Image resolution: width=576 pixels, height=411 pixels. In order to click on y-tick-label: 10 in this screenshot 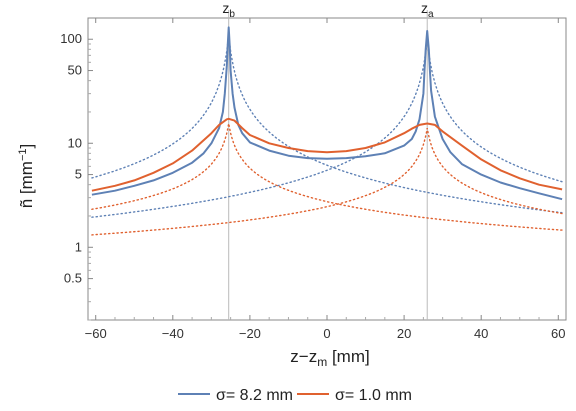, I will do `click(75, 142)`.